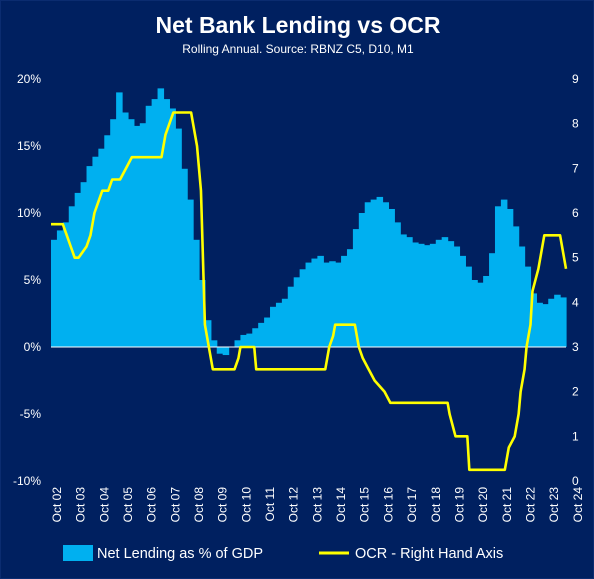 This screenshot has width=594, height=579. I want to click on right-tick-label: 1, so click(575, 436).